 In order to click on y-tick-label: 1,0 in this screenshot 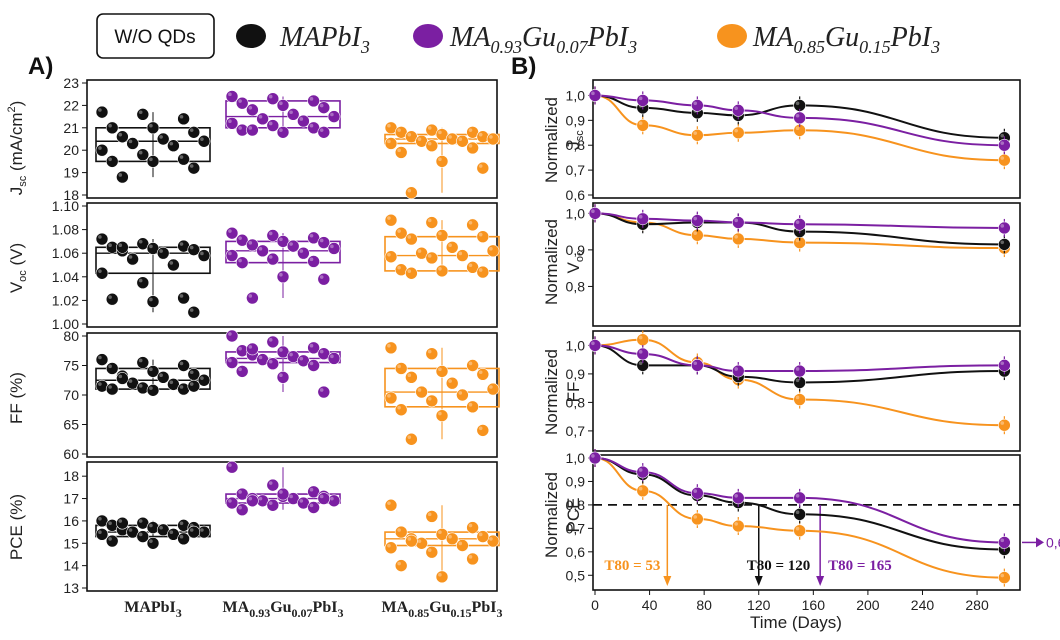, I will do `click(576, 458)`.